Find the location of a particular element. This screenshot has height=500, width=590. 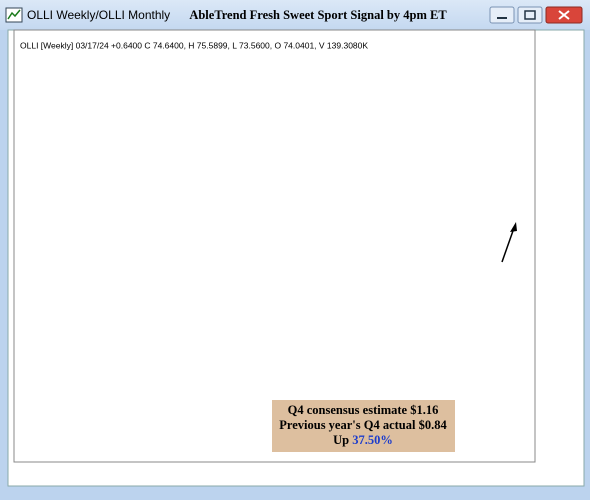

note-arrow is located at coordinates (508, 245).